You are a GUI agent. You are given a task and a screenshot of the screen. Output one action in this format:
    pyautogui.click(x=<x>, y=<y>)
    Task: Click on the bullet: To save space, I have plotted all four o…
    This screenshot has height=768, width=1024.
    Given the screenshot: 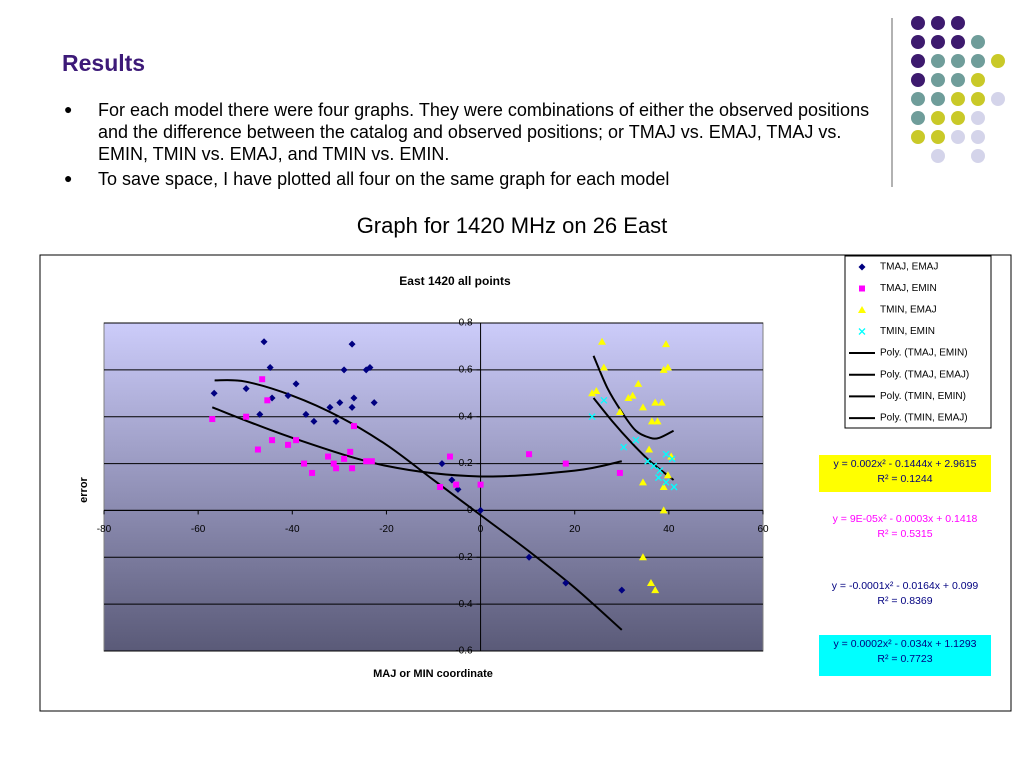 What is the action you would take?
    pyautogui.click(x=384, y=179)
    